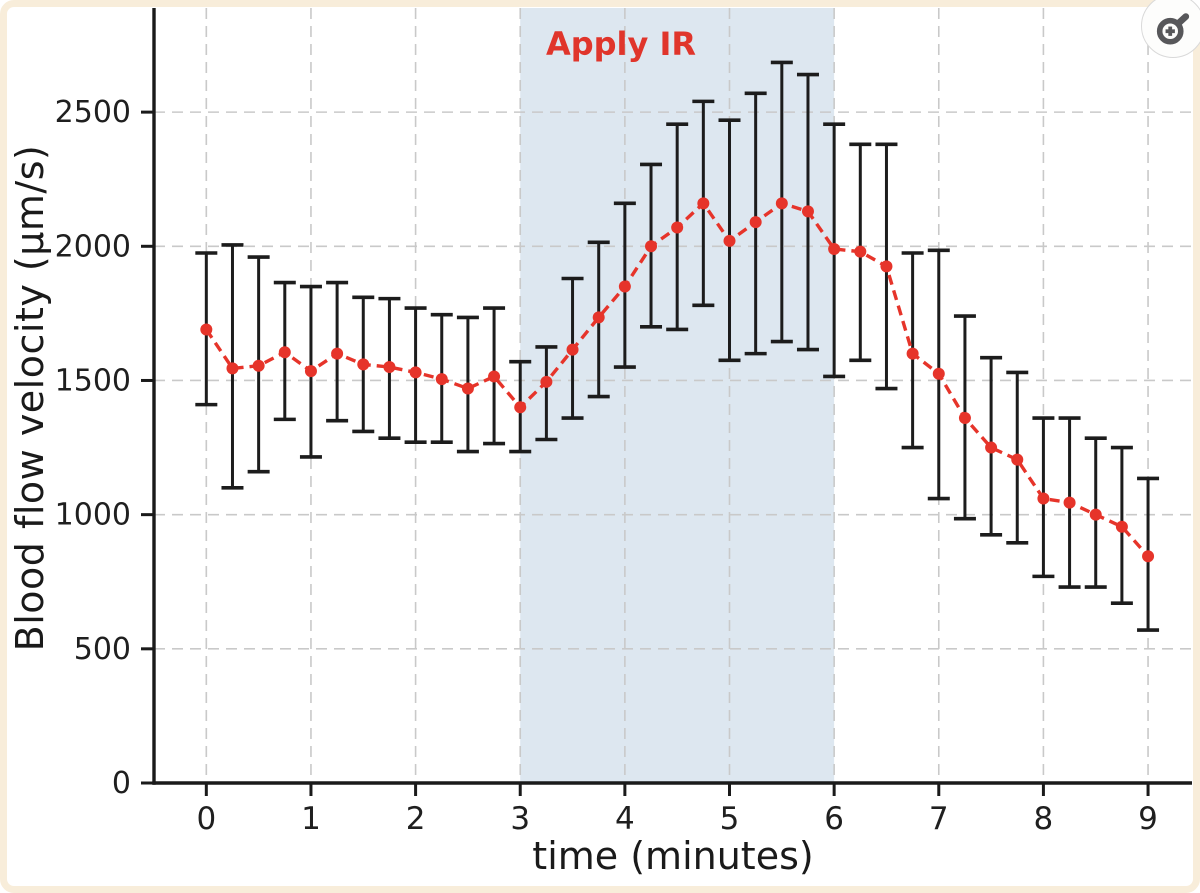  Describe the element at coordinates (93, 515) in the screenshot. I see `y-tick-label: 1000` at that location.